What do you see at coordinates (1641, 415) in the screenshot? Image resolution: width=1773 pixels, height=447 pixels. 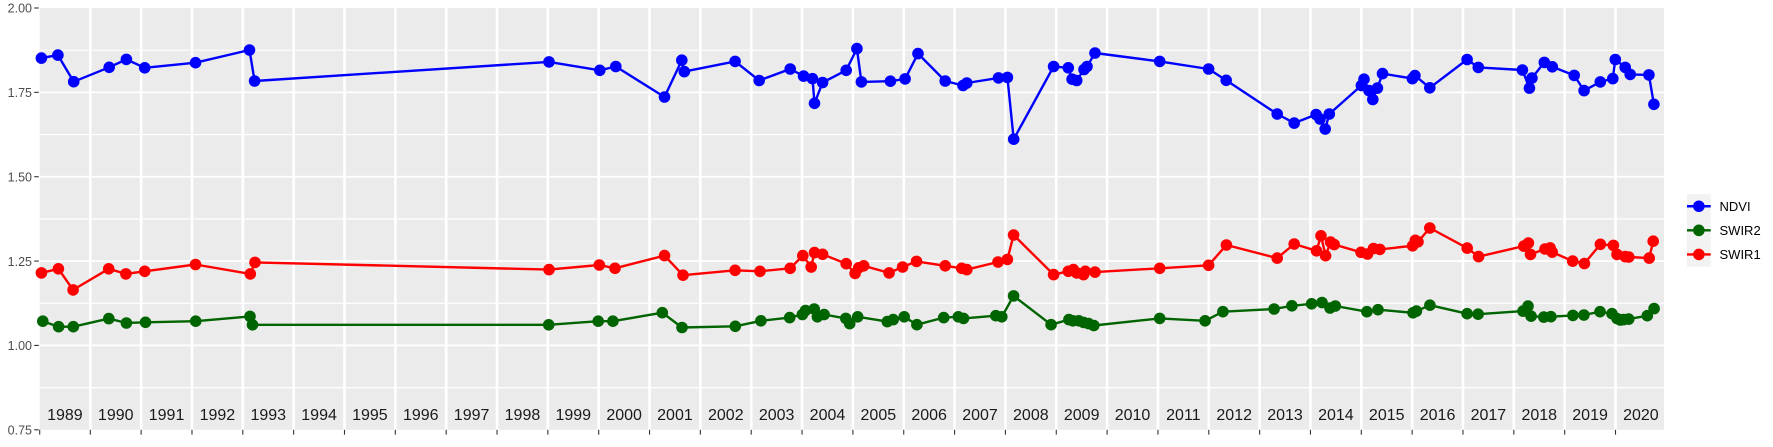 I see `svg-text: 2020` at bounding box center [1641, 415].